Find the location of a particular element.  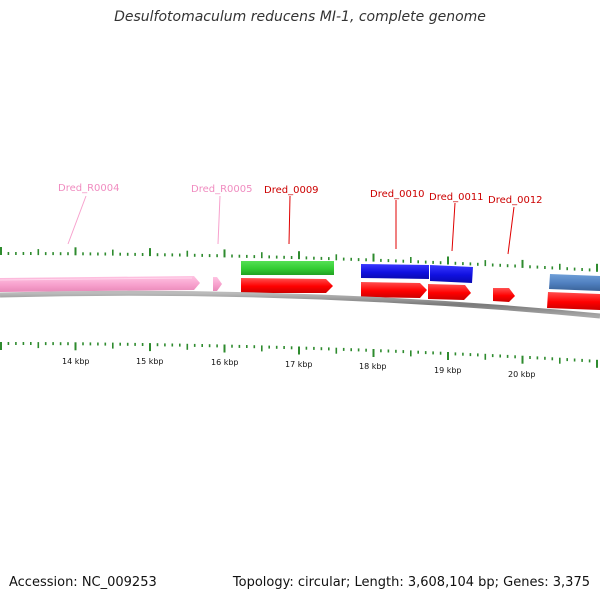

forward-strand-features is located at coordinates (420, 276).